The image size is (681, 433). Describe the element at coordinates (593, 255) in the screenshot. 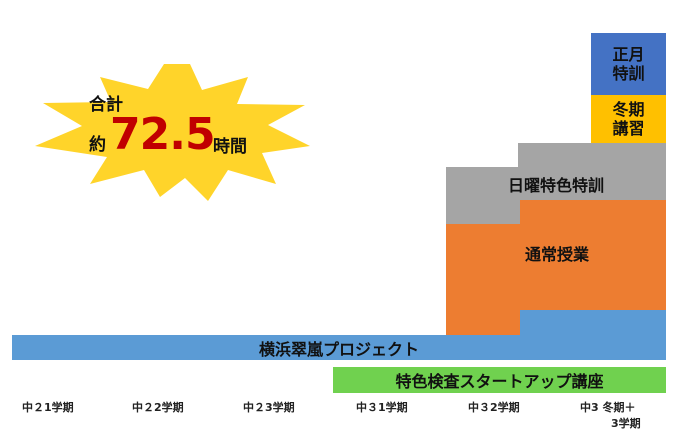

I see `regular-classes-block: 通常授業` at that location.